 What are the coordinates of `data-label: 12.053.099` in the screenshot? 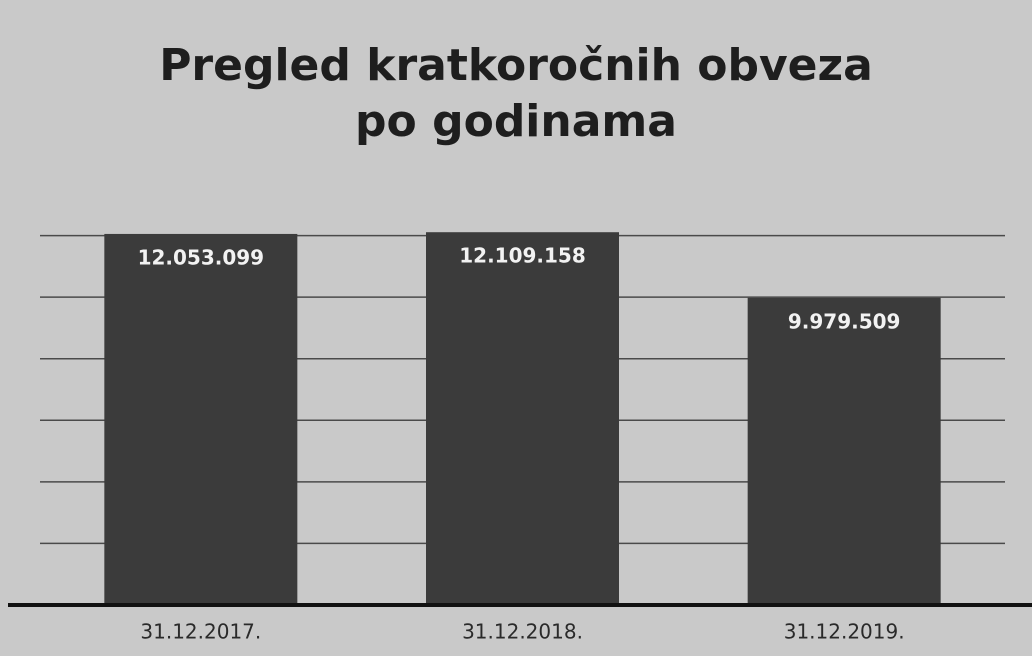 It's located at (201, 257).